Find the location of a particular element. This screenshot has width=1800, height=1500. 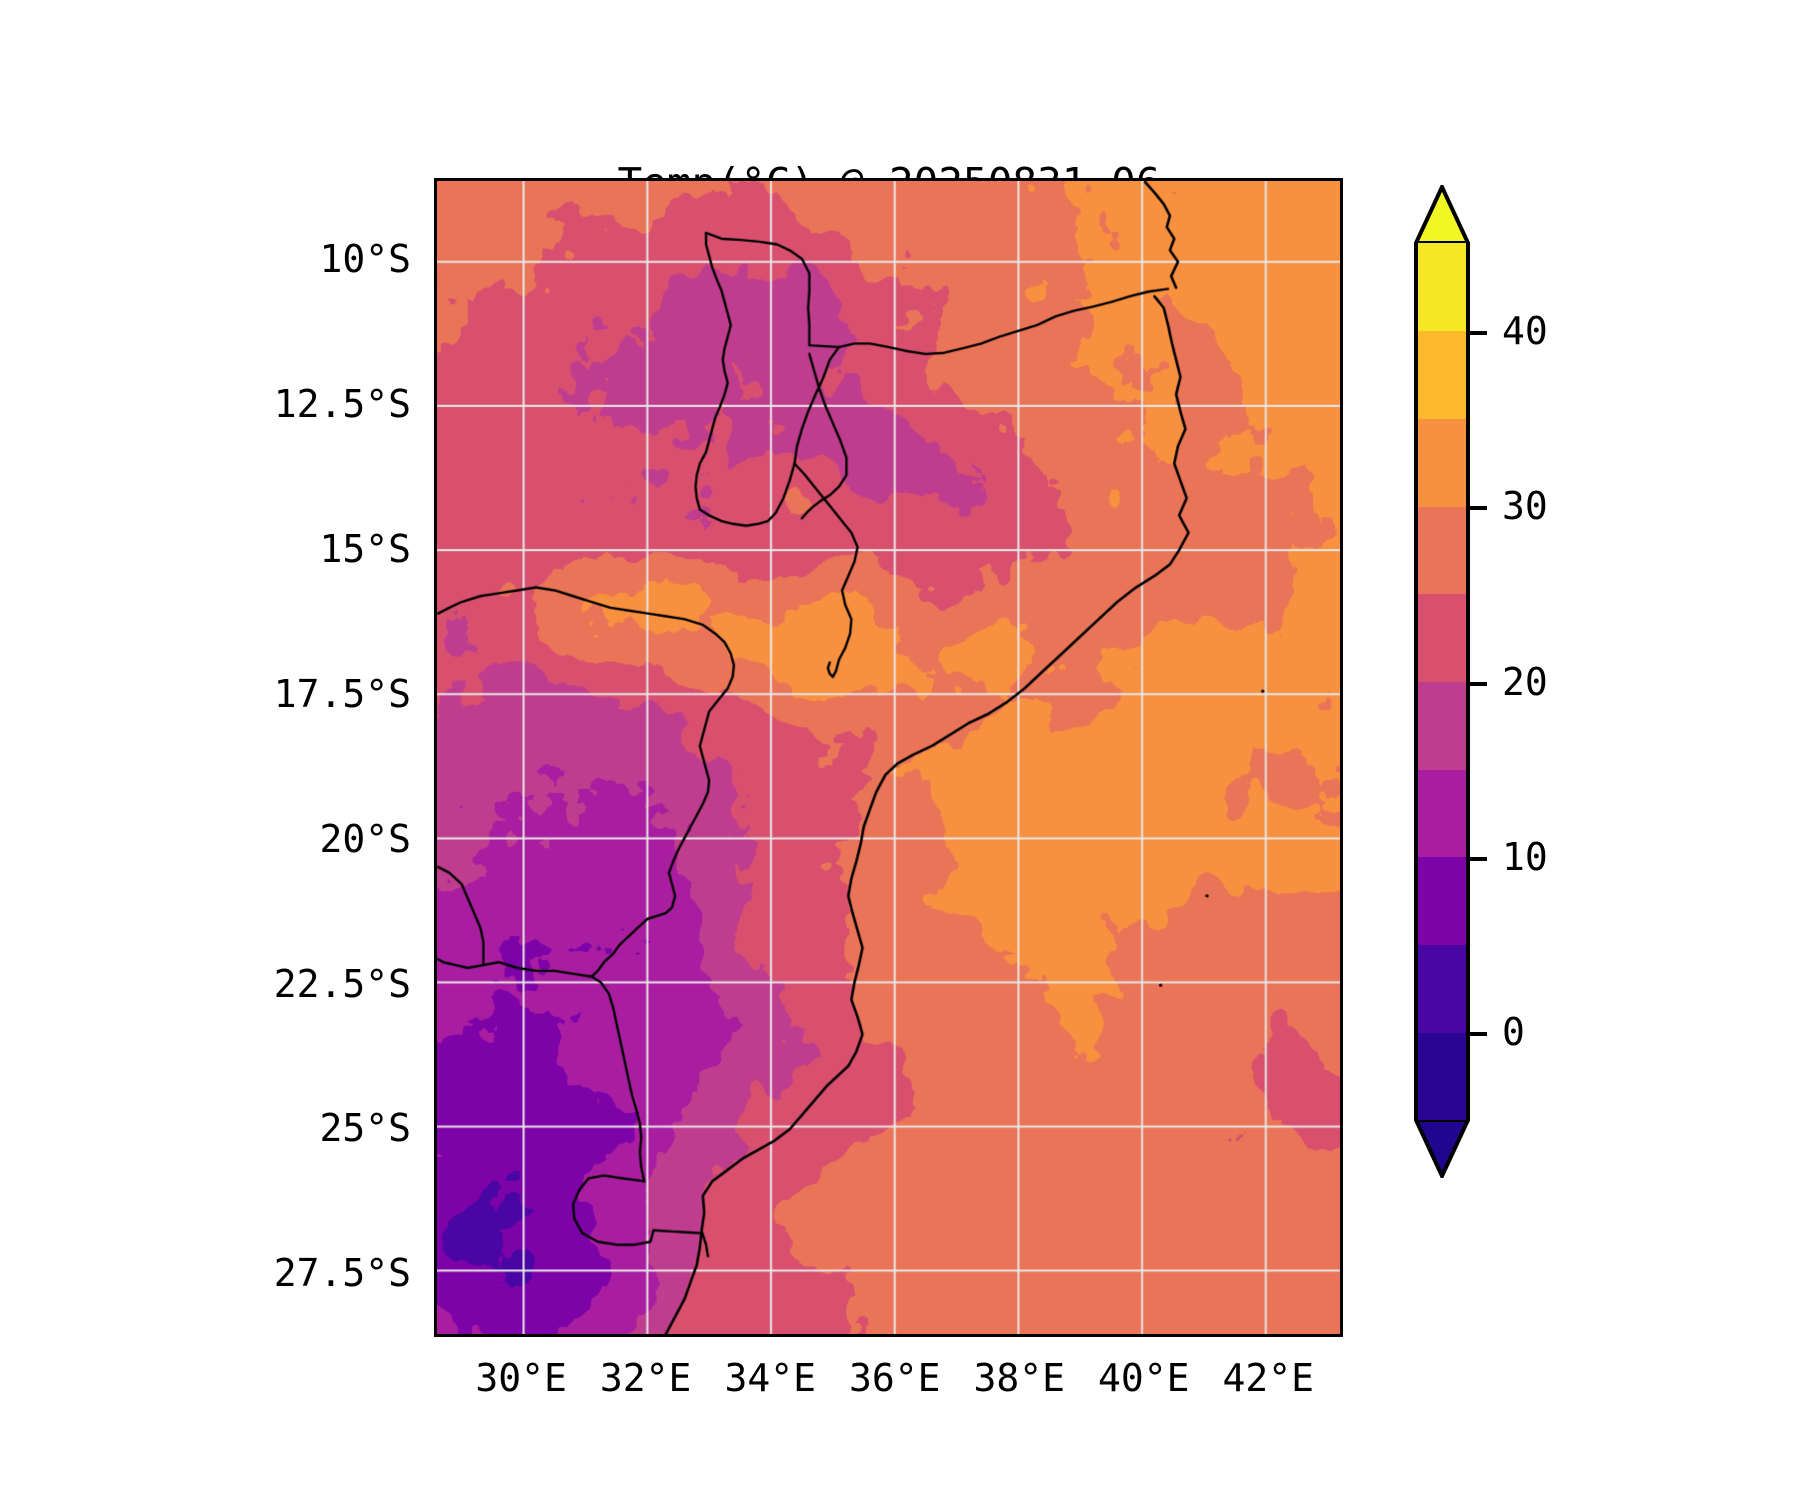

y-tick-label: 25°S is located at coordinates (365, 1128).